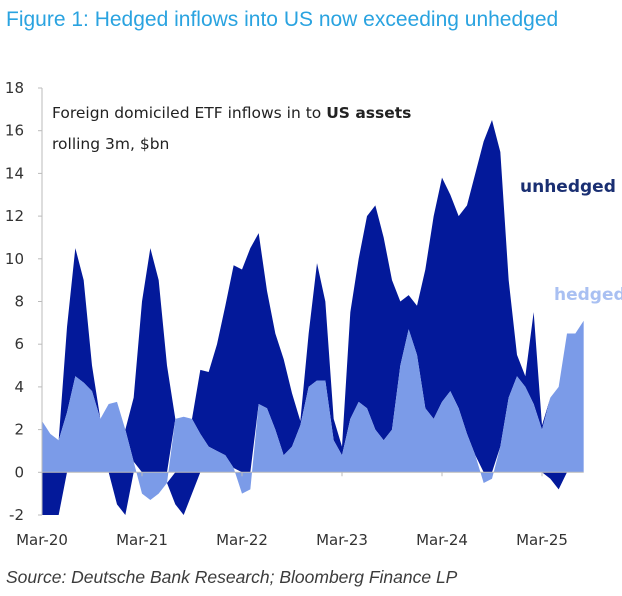  Describe the element at coordinates (242, 540) in the screenshot. I see `x-tick-label: Mar-22` at that location.